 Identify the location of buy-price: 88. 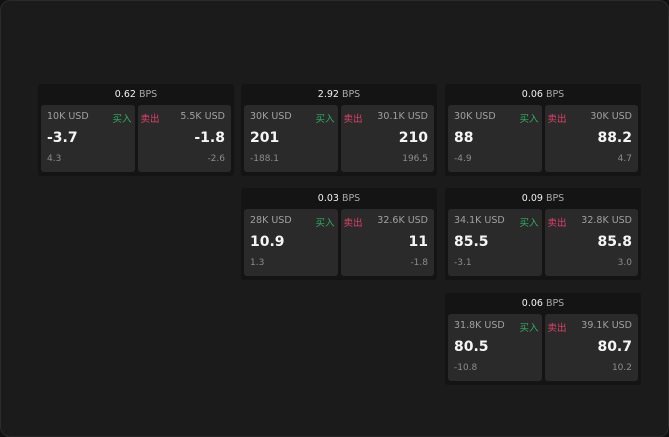
(464, 138).